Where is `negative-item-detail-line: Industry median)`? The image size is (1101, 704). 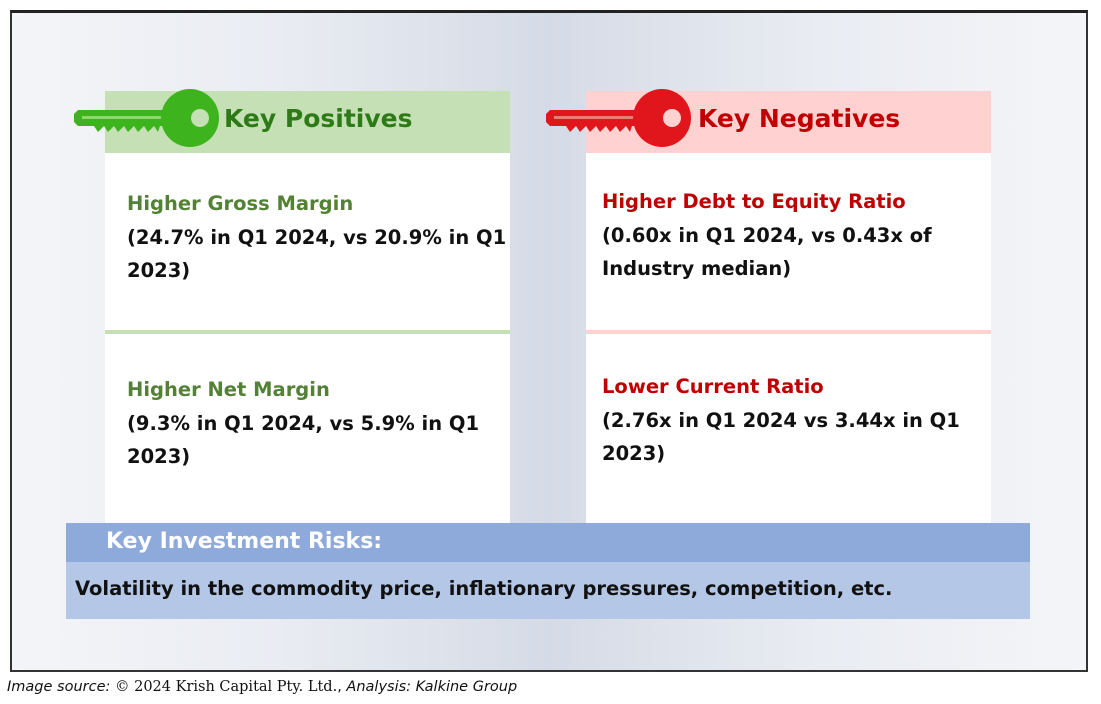
negative-item-detail-line: Industry median) is located at coordinates (697, 268).